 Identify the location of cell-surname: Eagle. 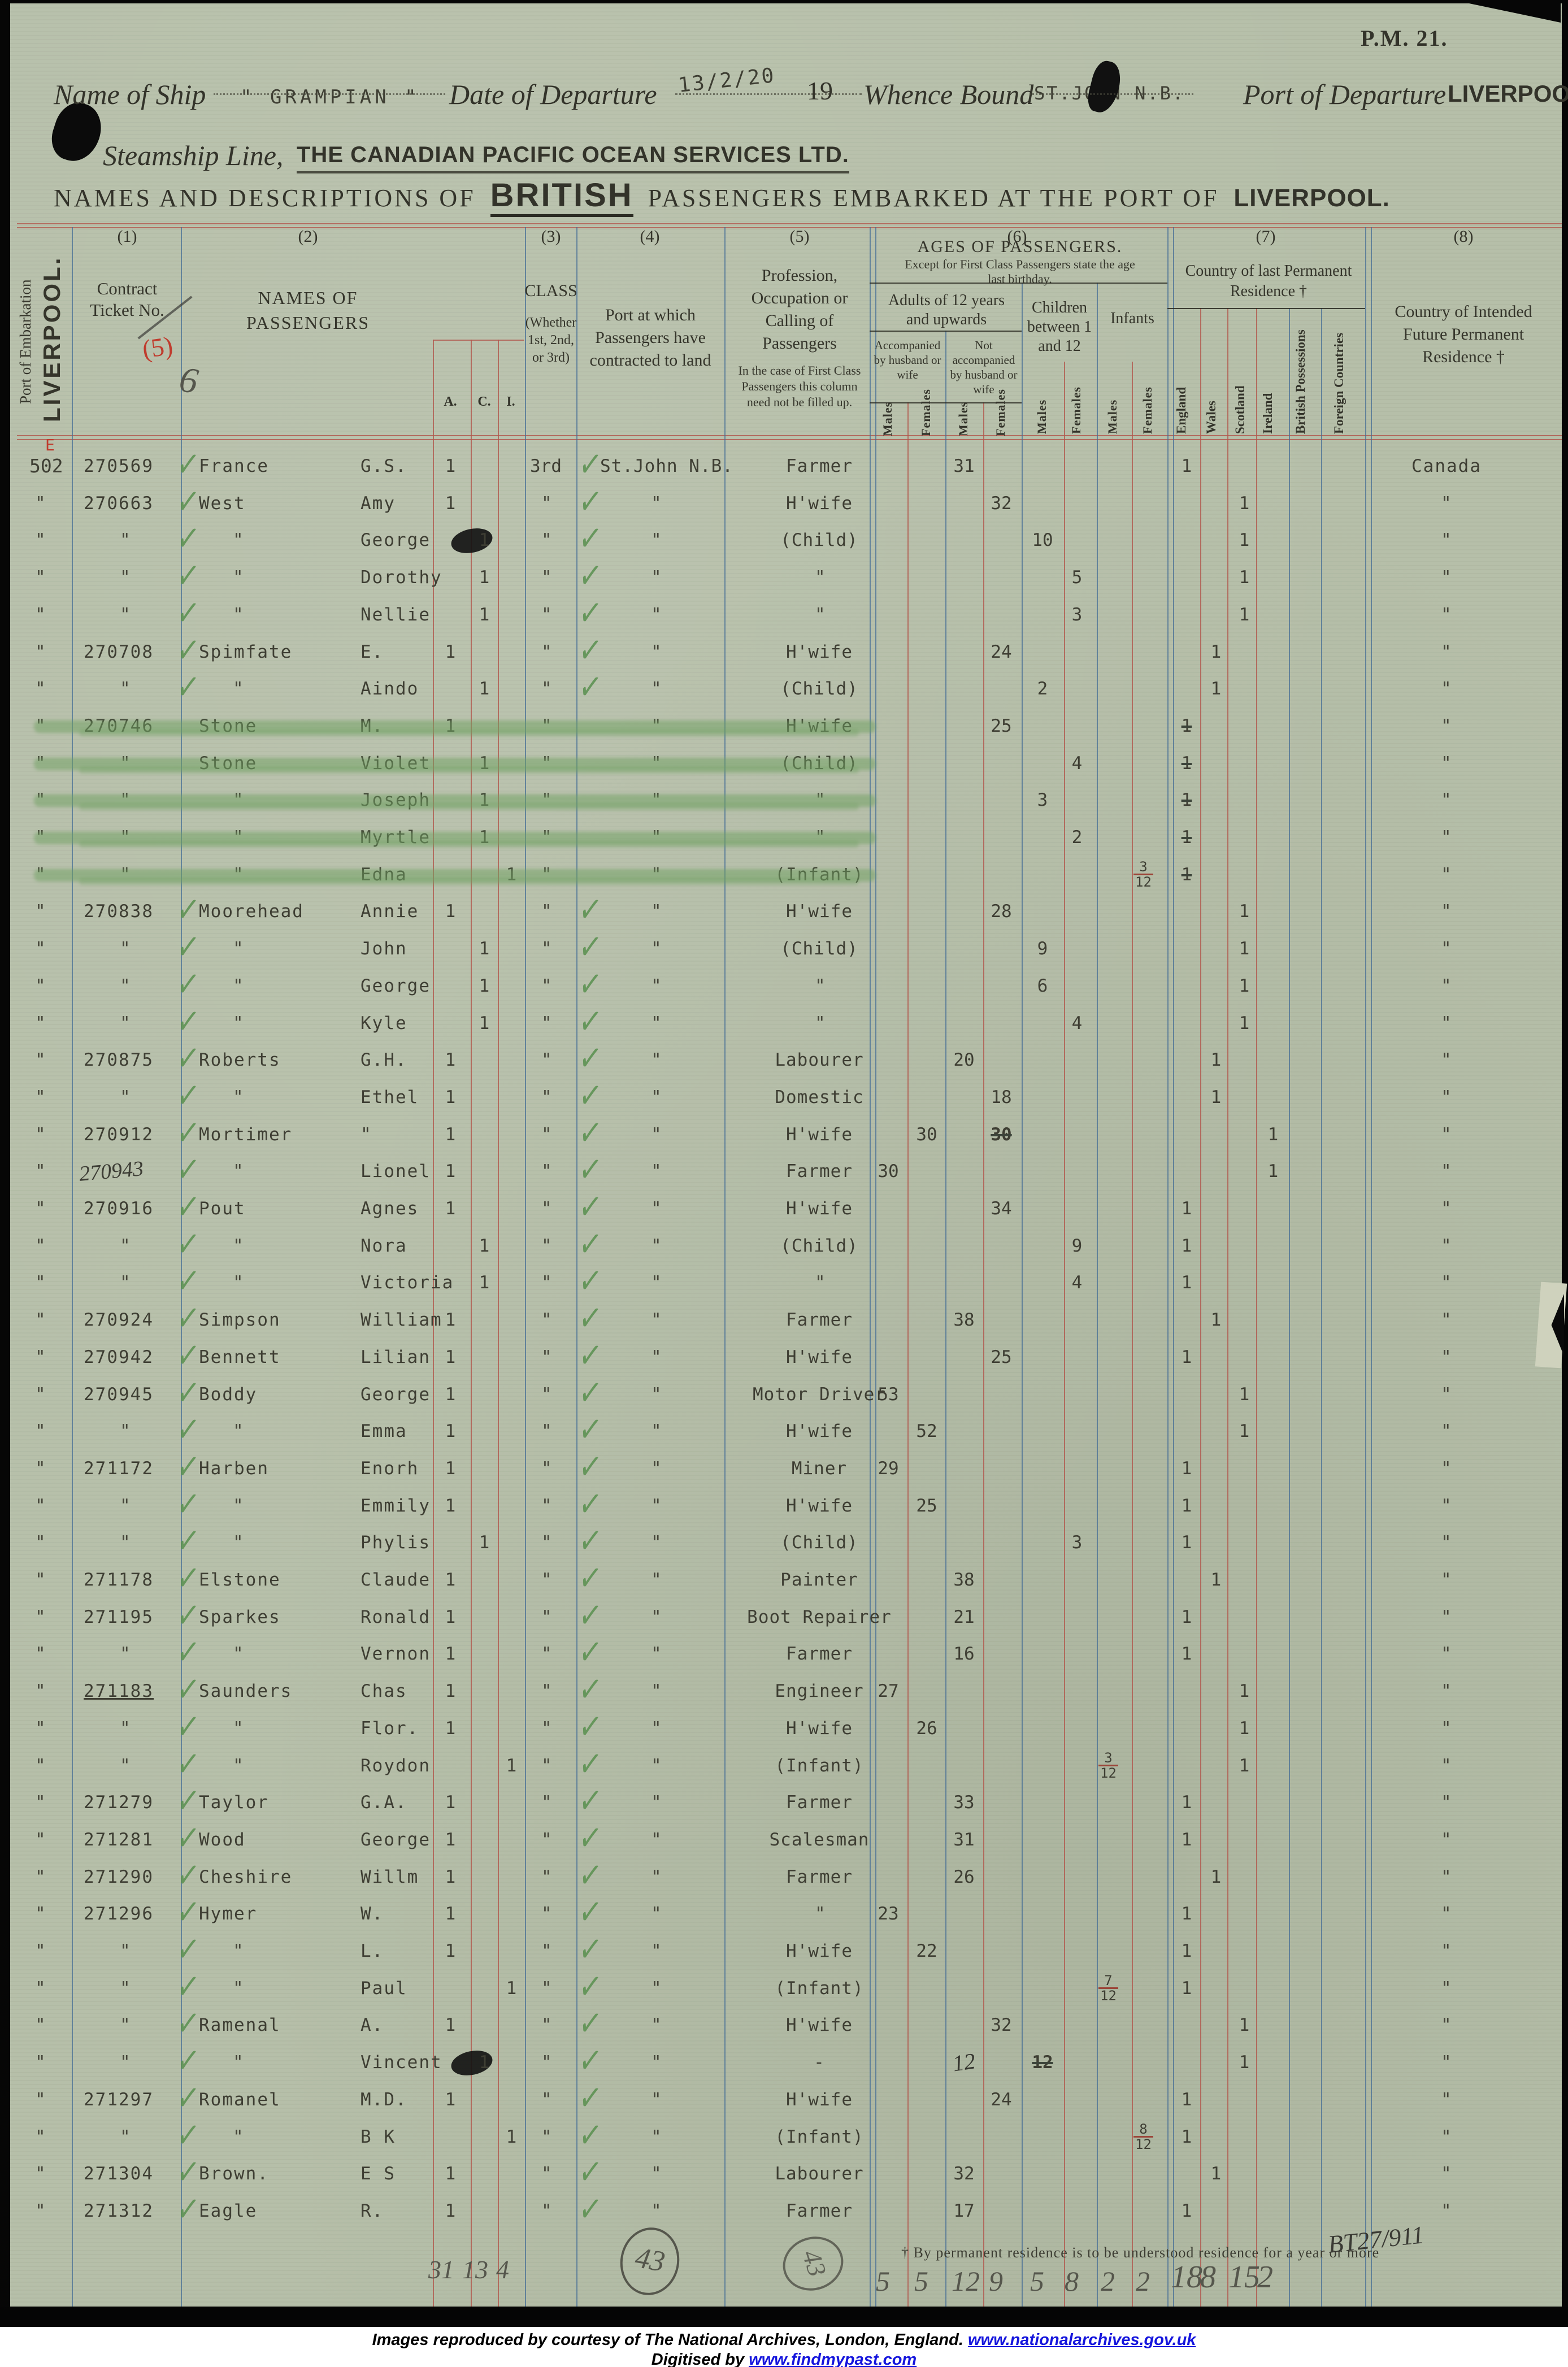
(228, 2210).